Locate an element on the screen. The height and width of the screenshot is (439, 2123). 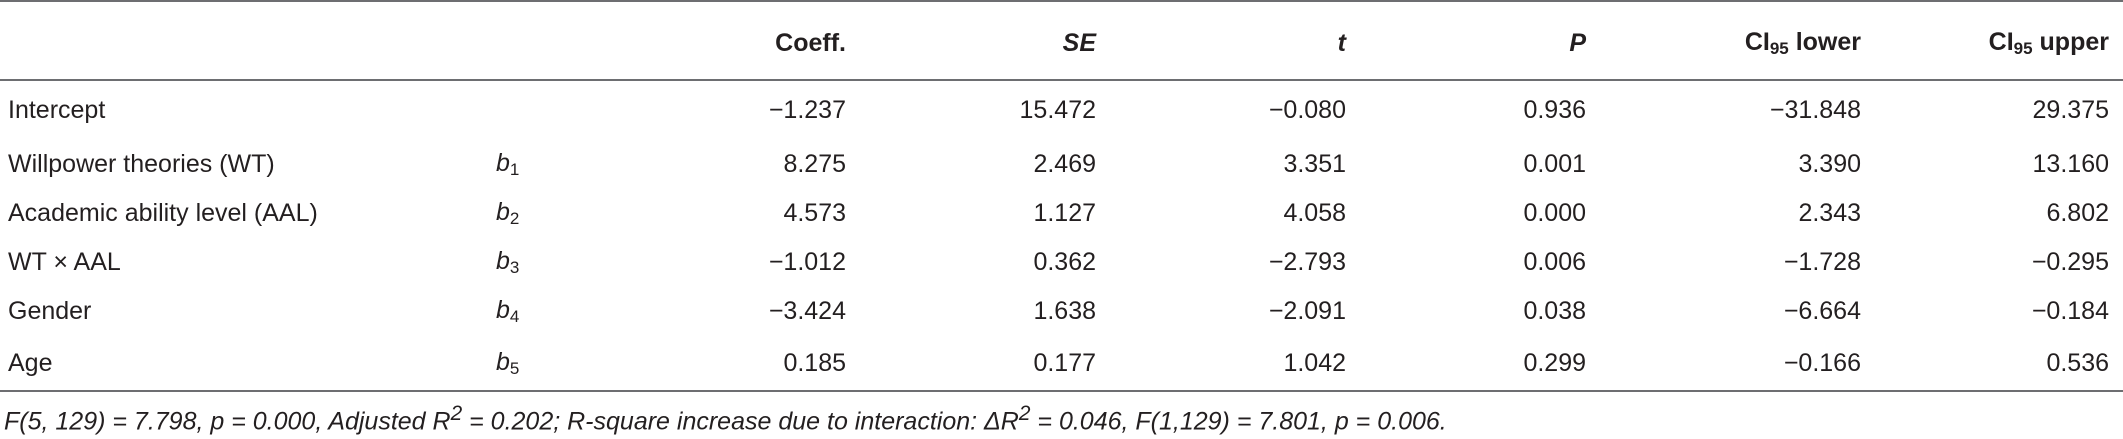
cell-coeff: 0.185 is located at coordinates (760, 364).